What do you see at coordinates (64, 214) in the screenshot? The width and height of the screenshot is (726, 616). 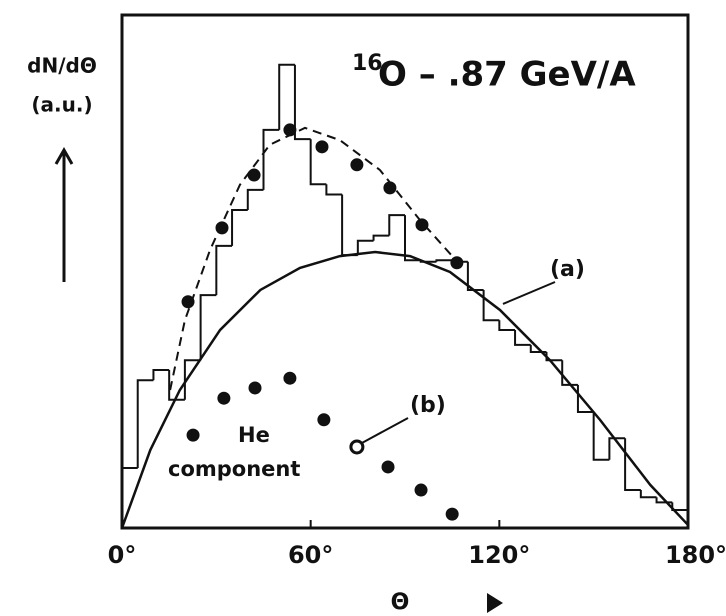 I see `y-arrow` at bounding box center [64, 214].